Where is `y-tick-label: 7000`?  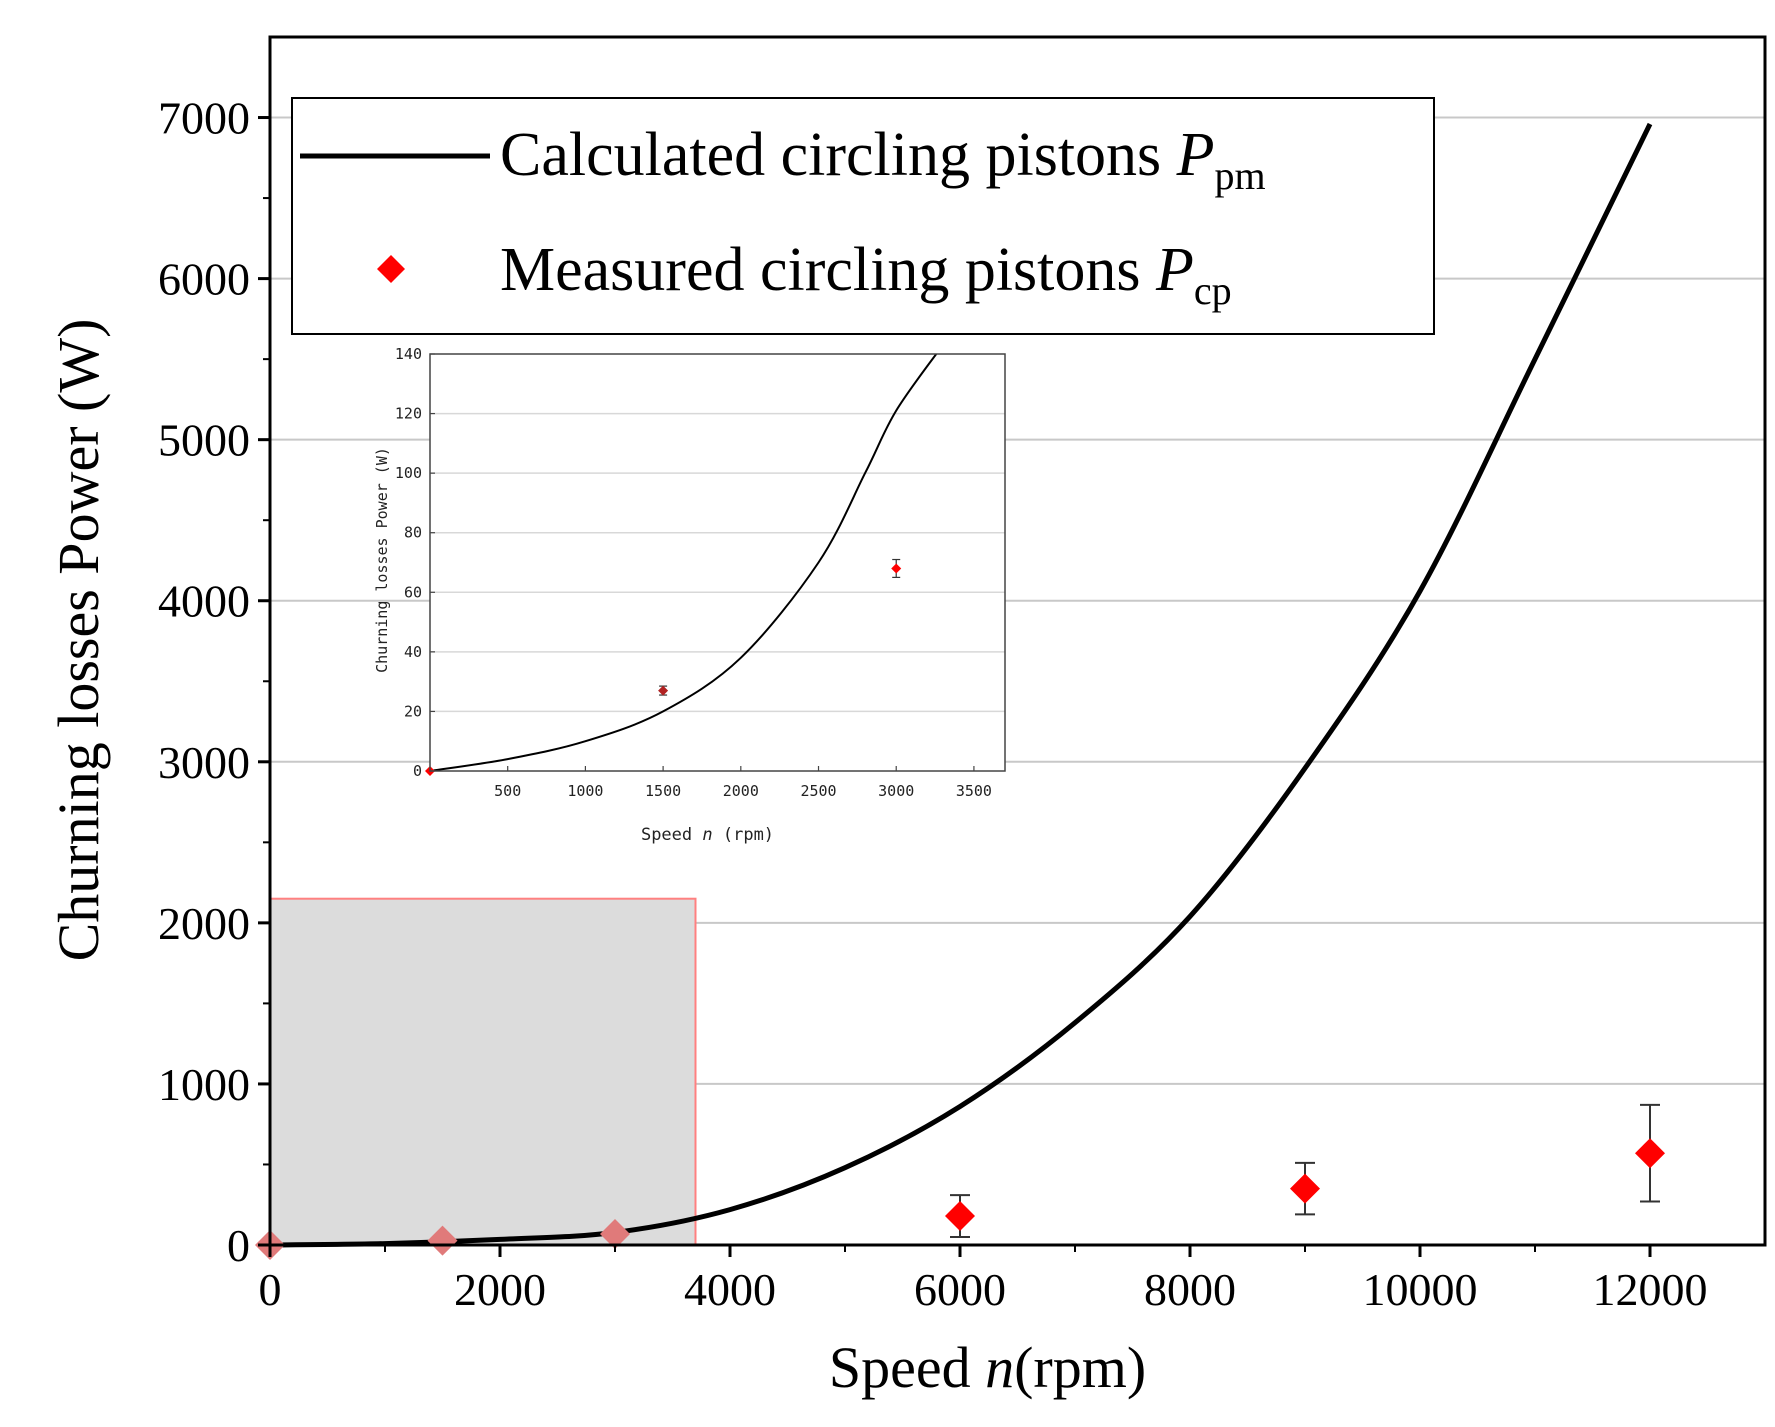 y-tick-label: 7000 is located at coordinates (204, 118).